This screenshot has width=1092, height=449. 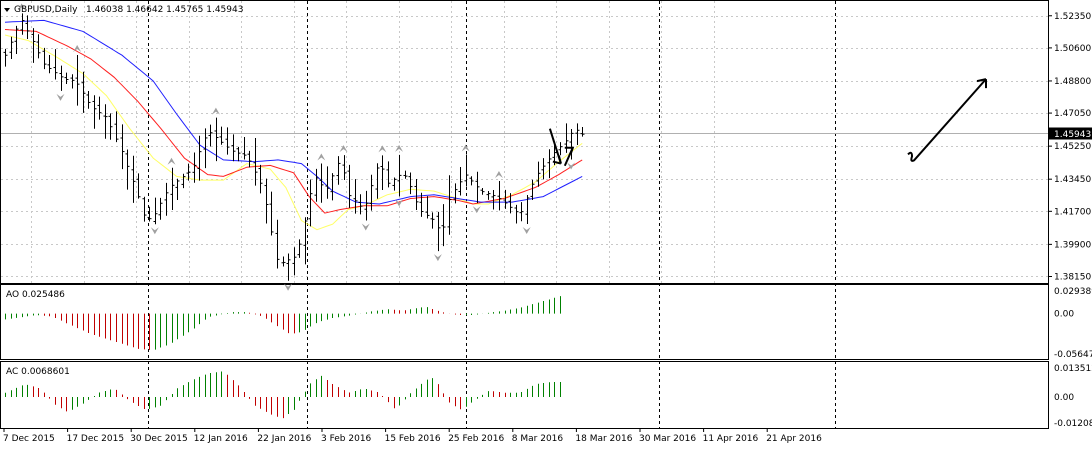 I want to click on ac-panel, so click(x=524, y=395).